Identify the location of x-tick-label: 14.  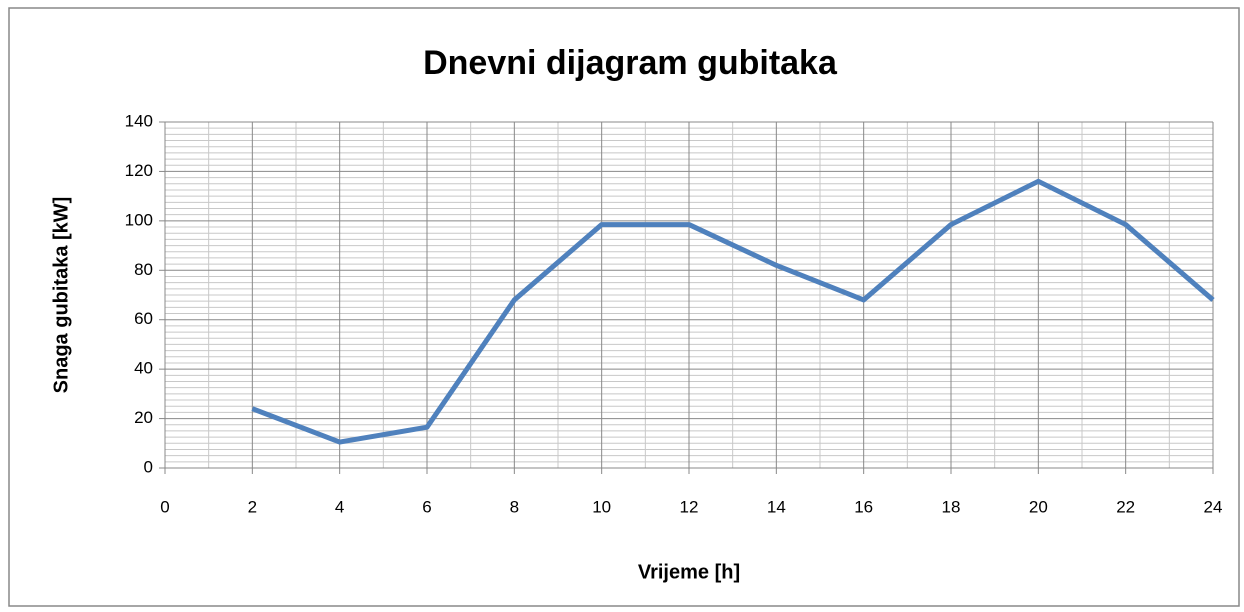
(776, 506).